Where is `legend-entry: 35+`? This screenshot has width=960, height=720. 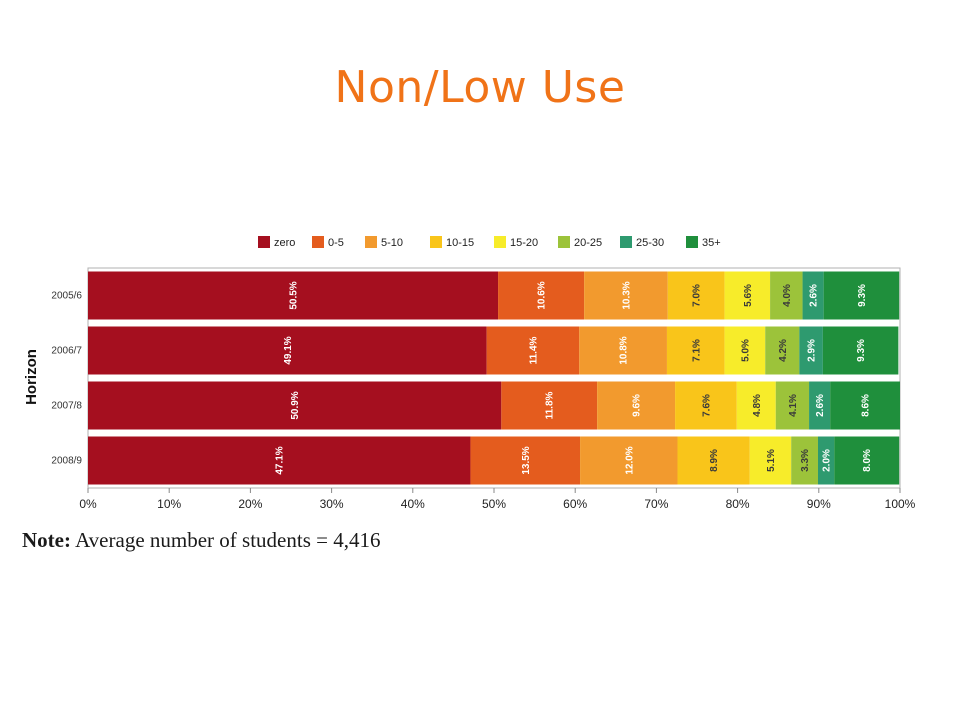
legend-entry: 35+ is located at coordinates (711, 243).